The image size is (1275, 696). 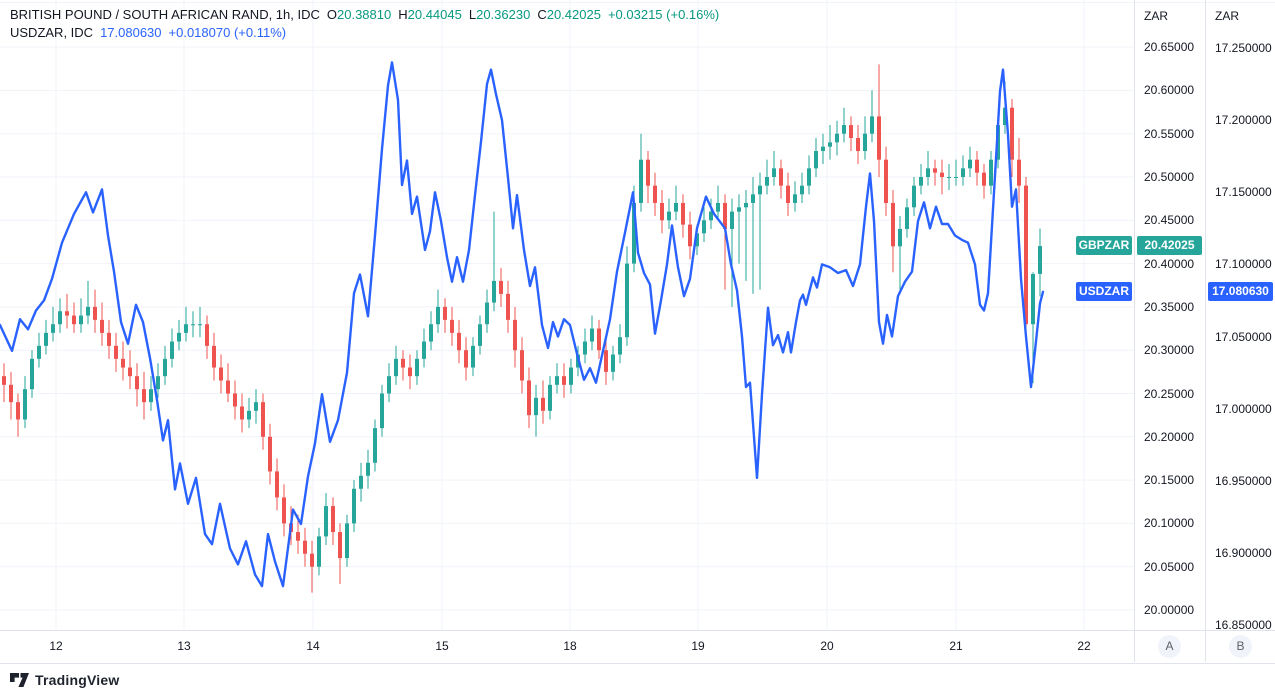 I want to click on axis-b-currency-label: ZAR, so click(x=1227, y=16).